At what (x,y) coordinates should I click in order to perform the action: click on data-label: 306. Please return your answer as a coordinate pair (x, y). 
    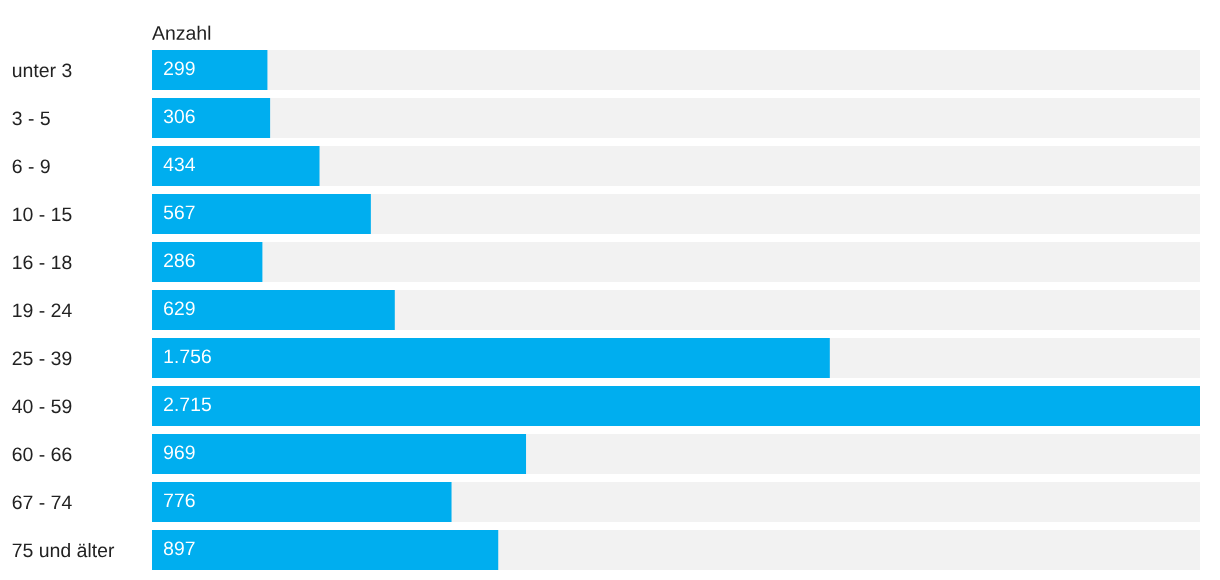
    Looking at the image, I should click on (179, 116).